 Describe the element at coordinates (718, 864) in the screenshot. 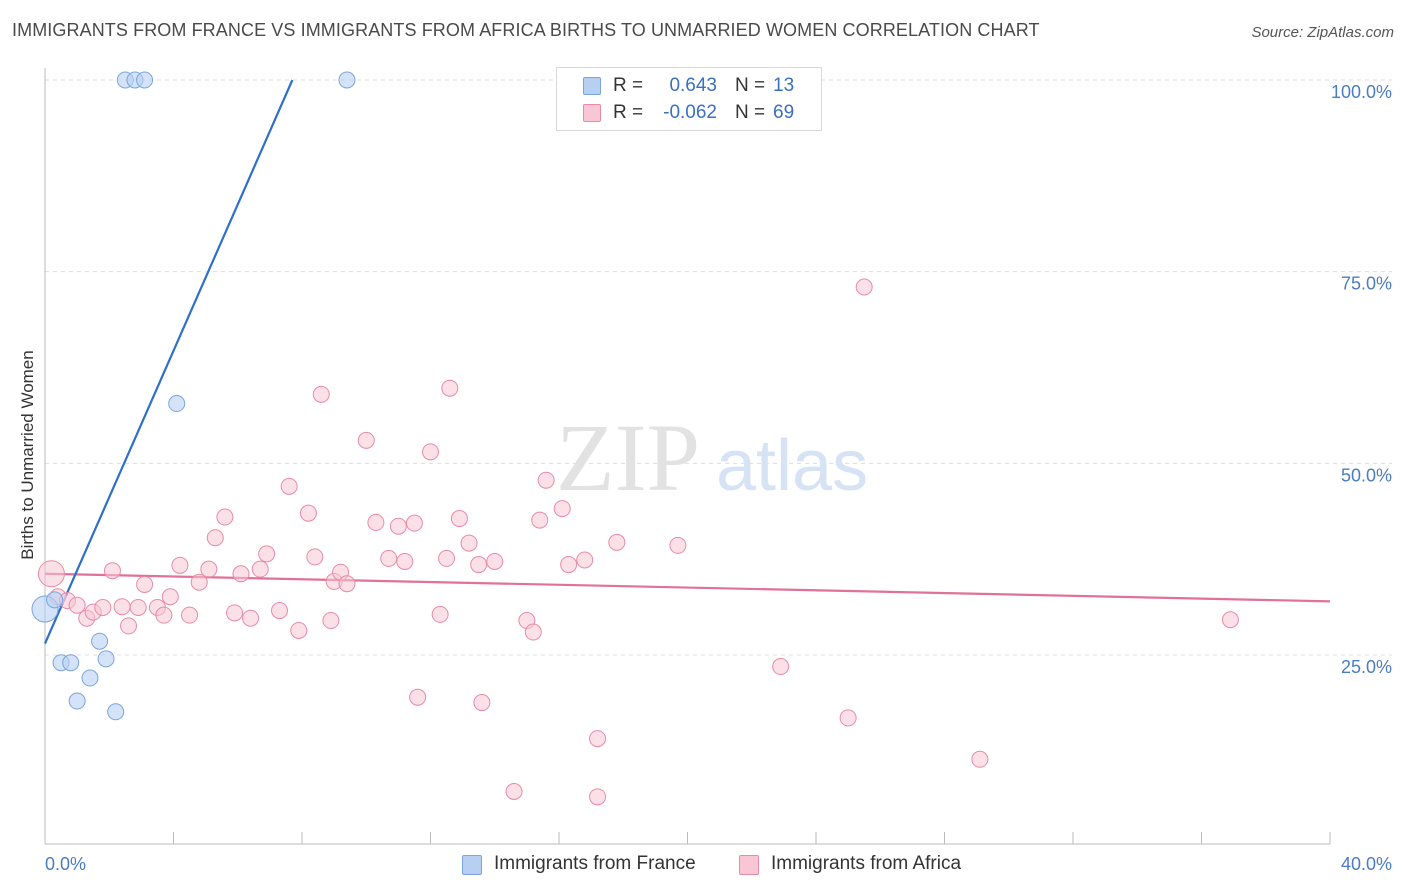

I see `x-tick-labels: 0.0% 40.0%` at that location.